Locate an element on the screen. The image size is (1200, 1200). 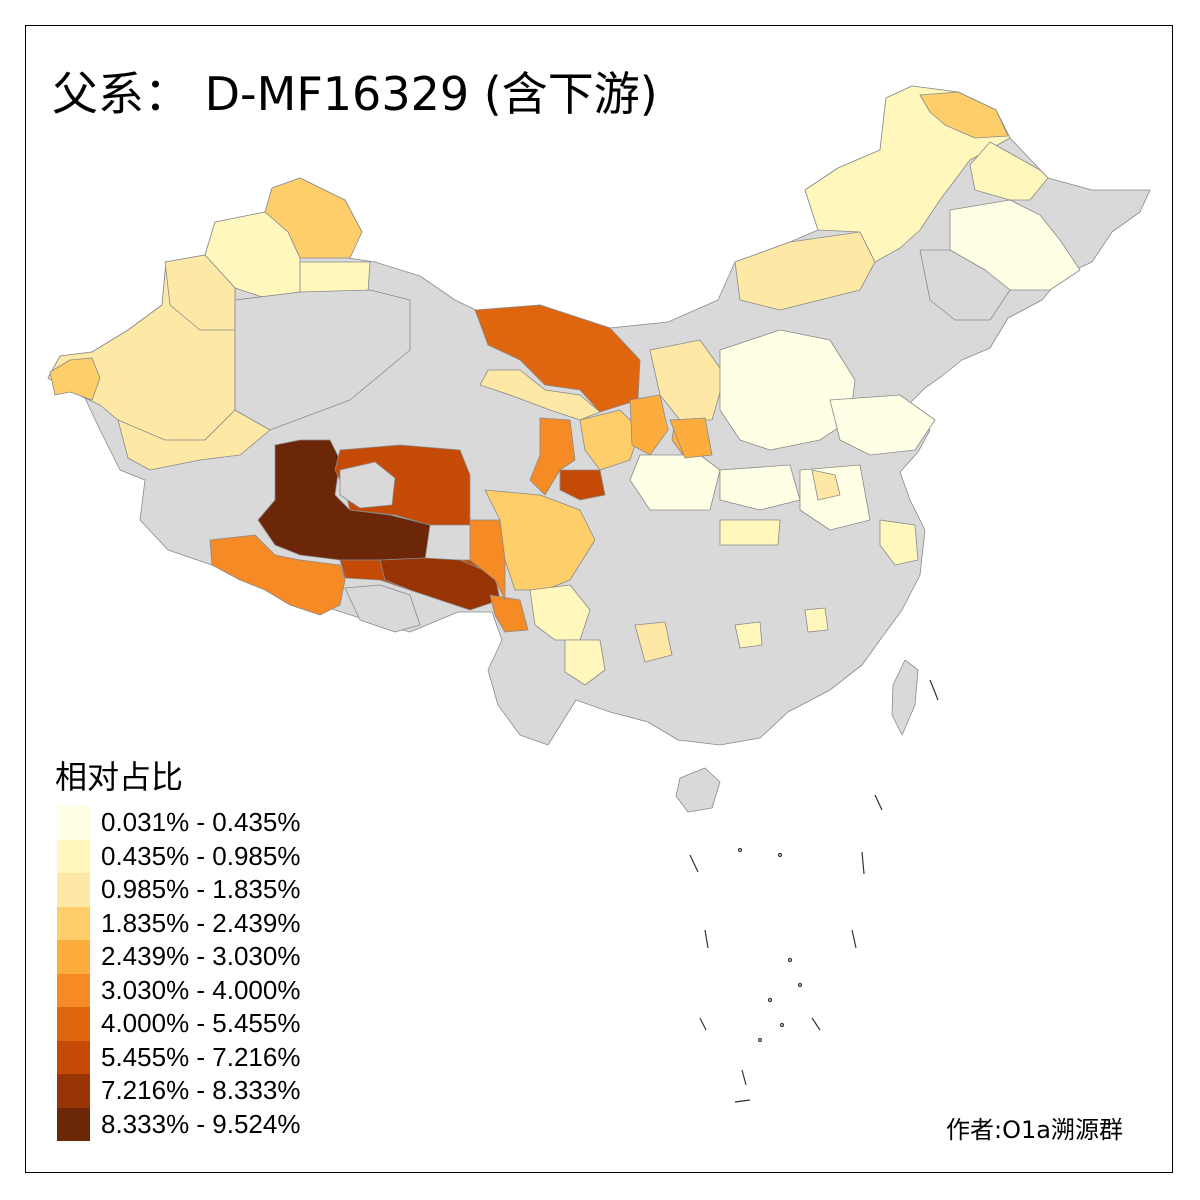
legend-item: 3.030% - 4.000% is located at coordinates (179, 990).